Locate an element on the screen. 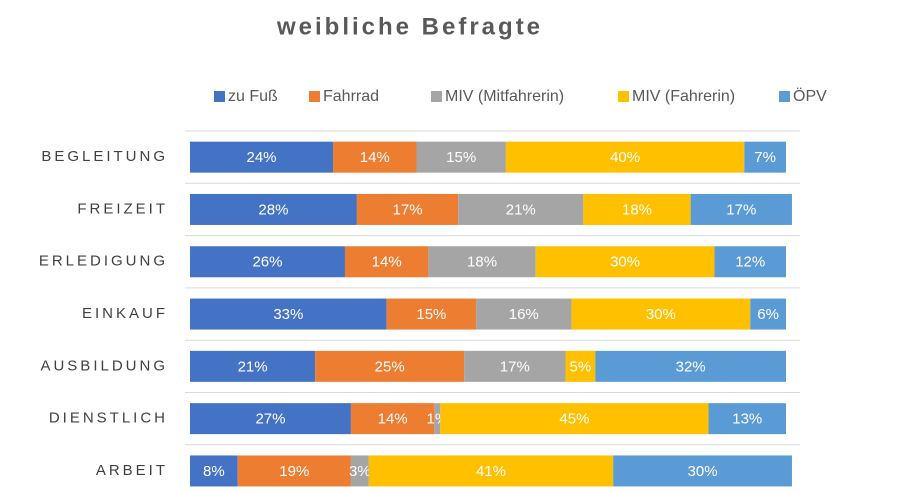  value-label: 12% is located at coordinates (750, 262).